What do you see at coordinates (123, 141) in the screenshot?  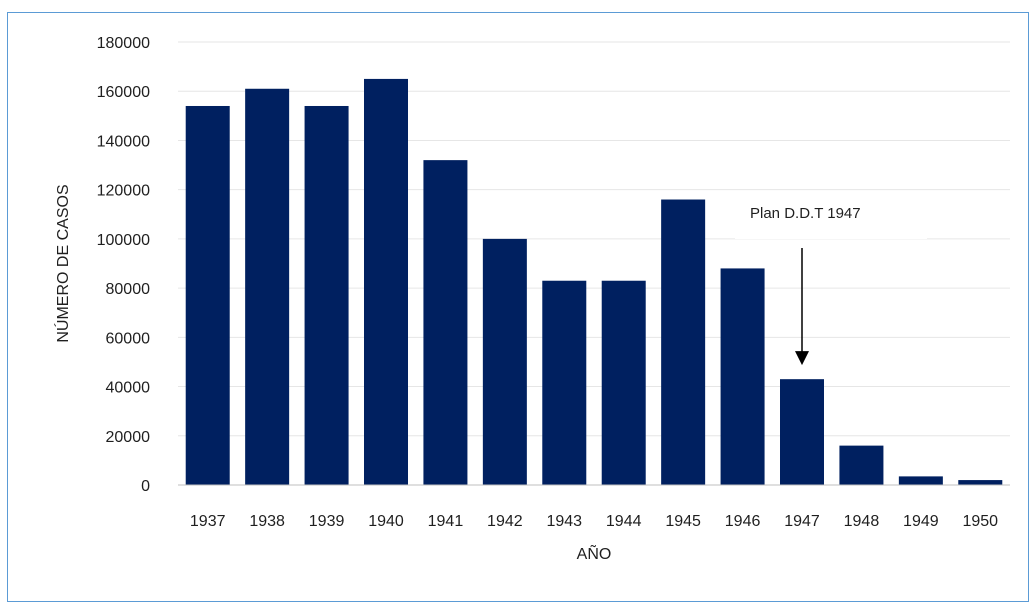 I see `y-tick-label: 140000` at bounding box center [123, 141].